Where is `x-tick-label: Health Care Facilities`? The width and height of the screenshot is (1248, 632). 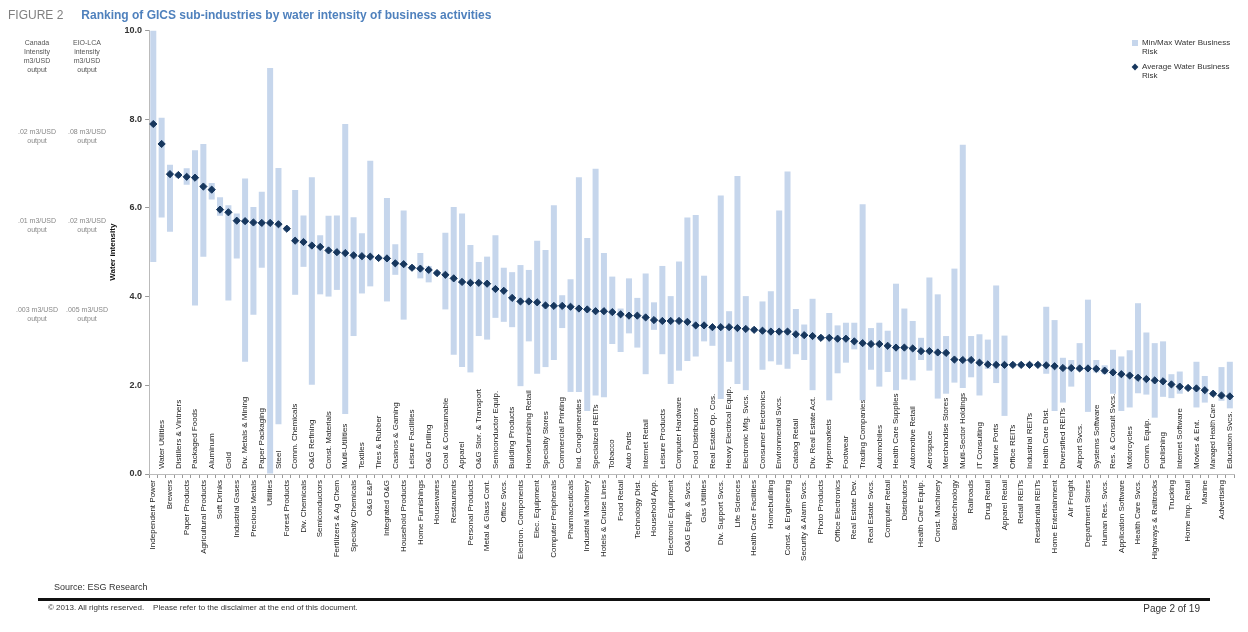 x-tick-label: Health Care Facilities is located at coordinates (754, 518).